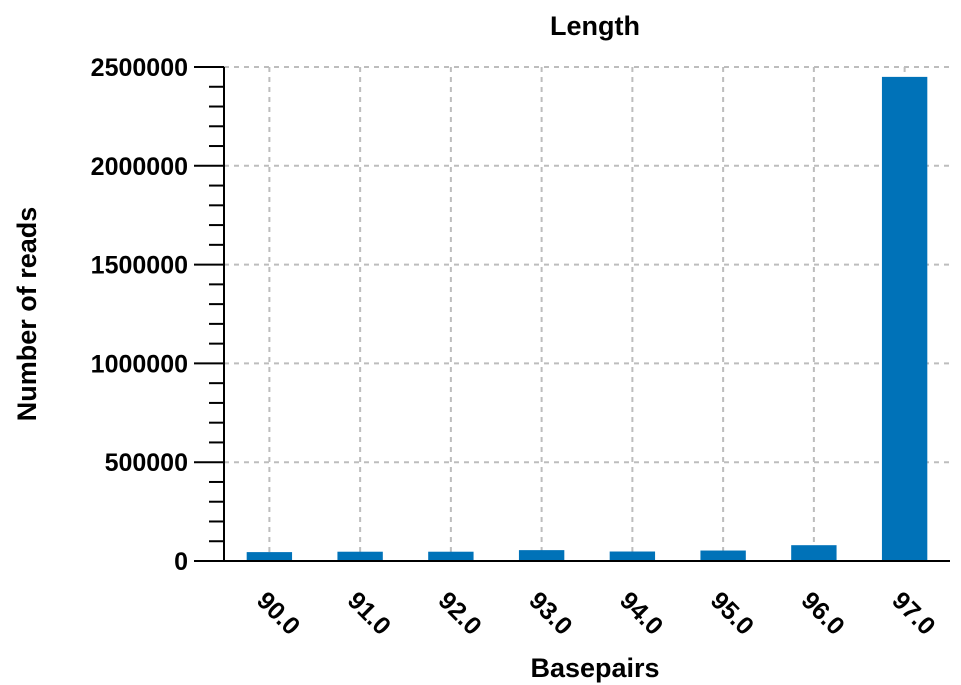 This screenshot has height=685, width=961. I want to click on x-tick-labels: 90.0 91.0 92.0 93.0 94.0 95.0 96.0 97.0, so click(595, 613).